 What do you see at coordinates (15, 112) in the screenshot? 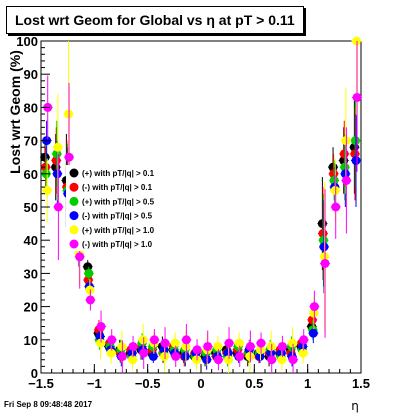
I see `y-axis-label: Lost wrt Geom (%)` at bounding box center [15, 112].